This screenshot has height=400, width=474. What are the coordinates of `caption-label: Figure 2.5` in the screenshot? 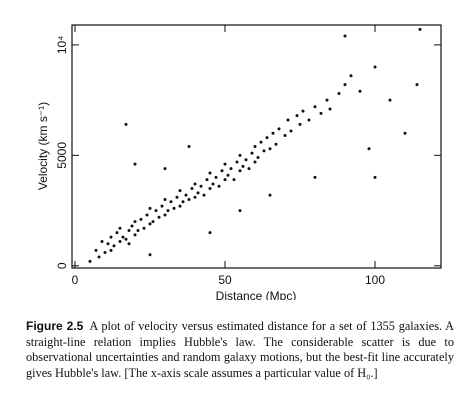 It's located at (55, 326).